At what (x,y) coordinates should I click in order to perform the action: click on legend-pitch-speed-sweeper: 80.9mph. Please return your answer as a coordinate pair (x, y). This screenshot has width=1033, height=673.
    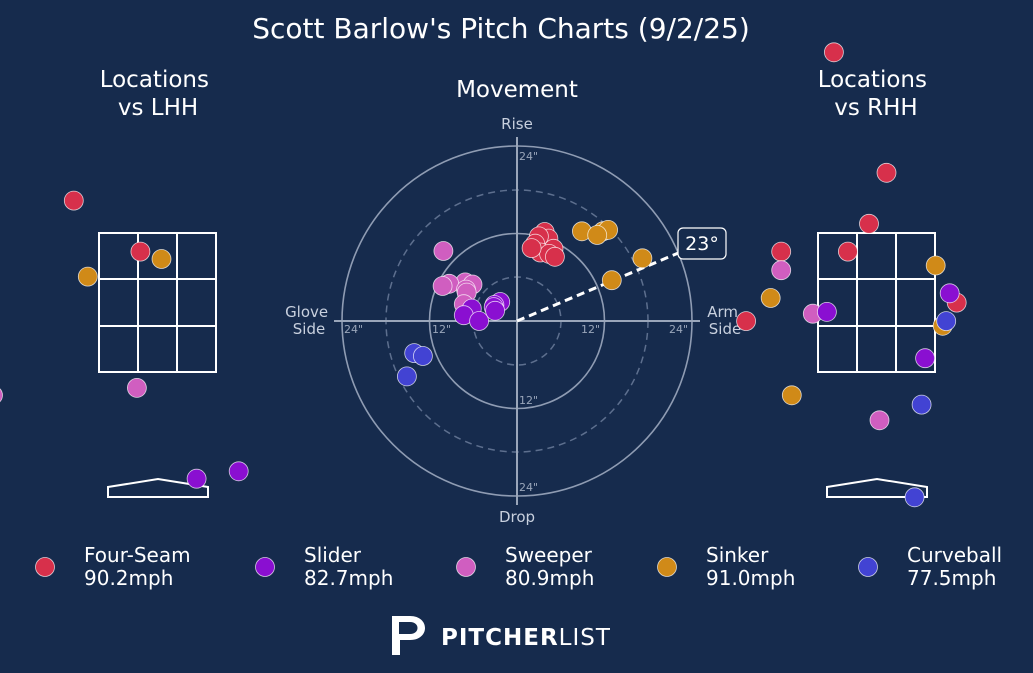
    Looking at the image, I should click on (549, 578).